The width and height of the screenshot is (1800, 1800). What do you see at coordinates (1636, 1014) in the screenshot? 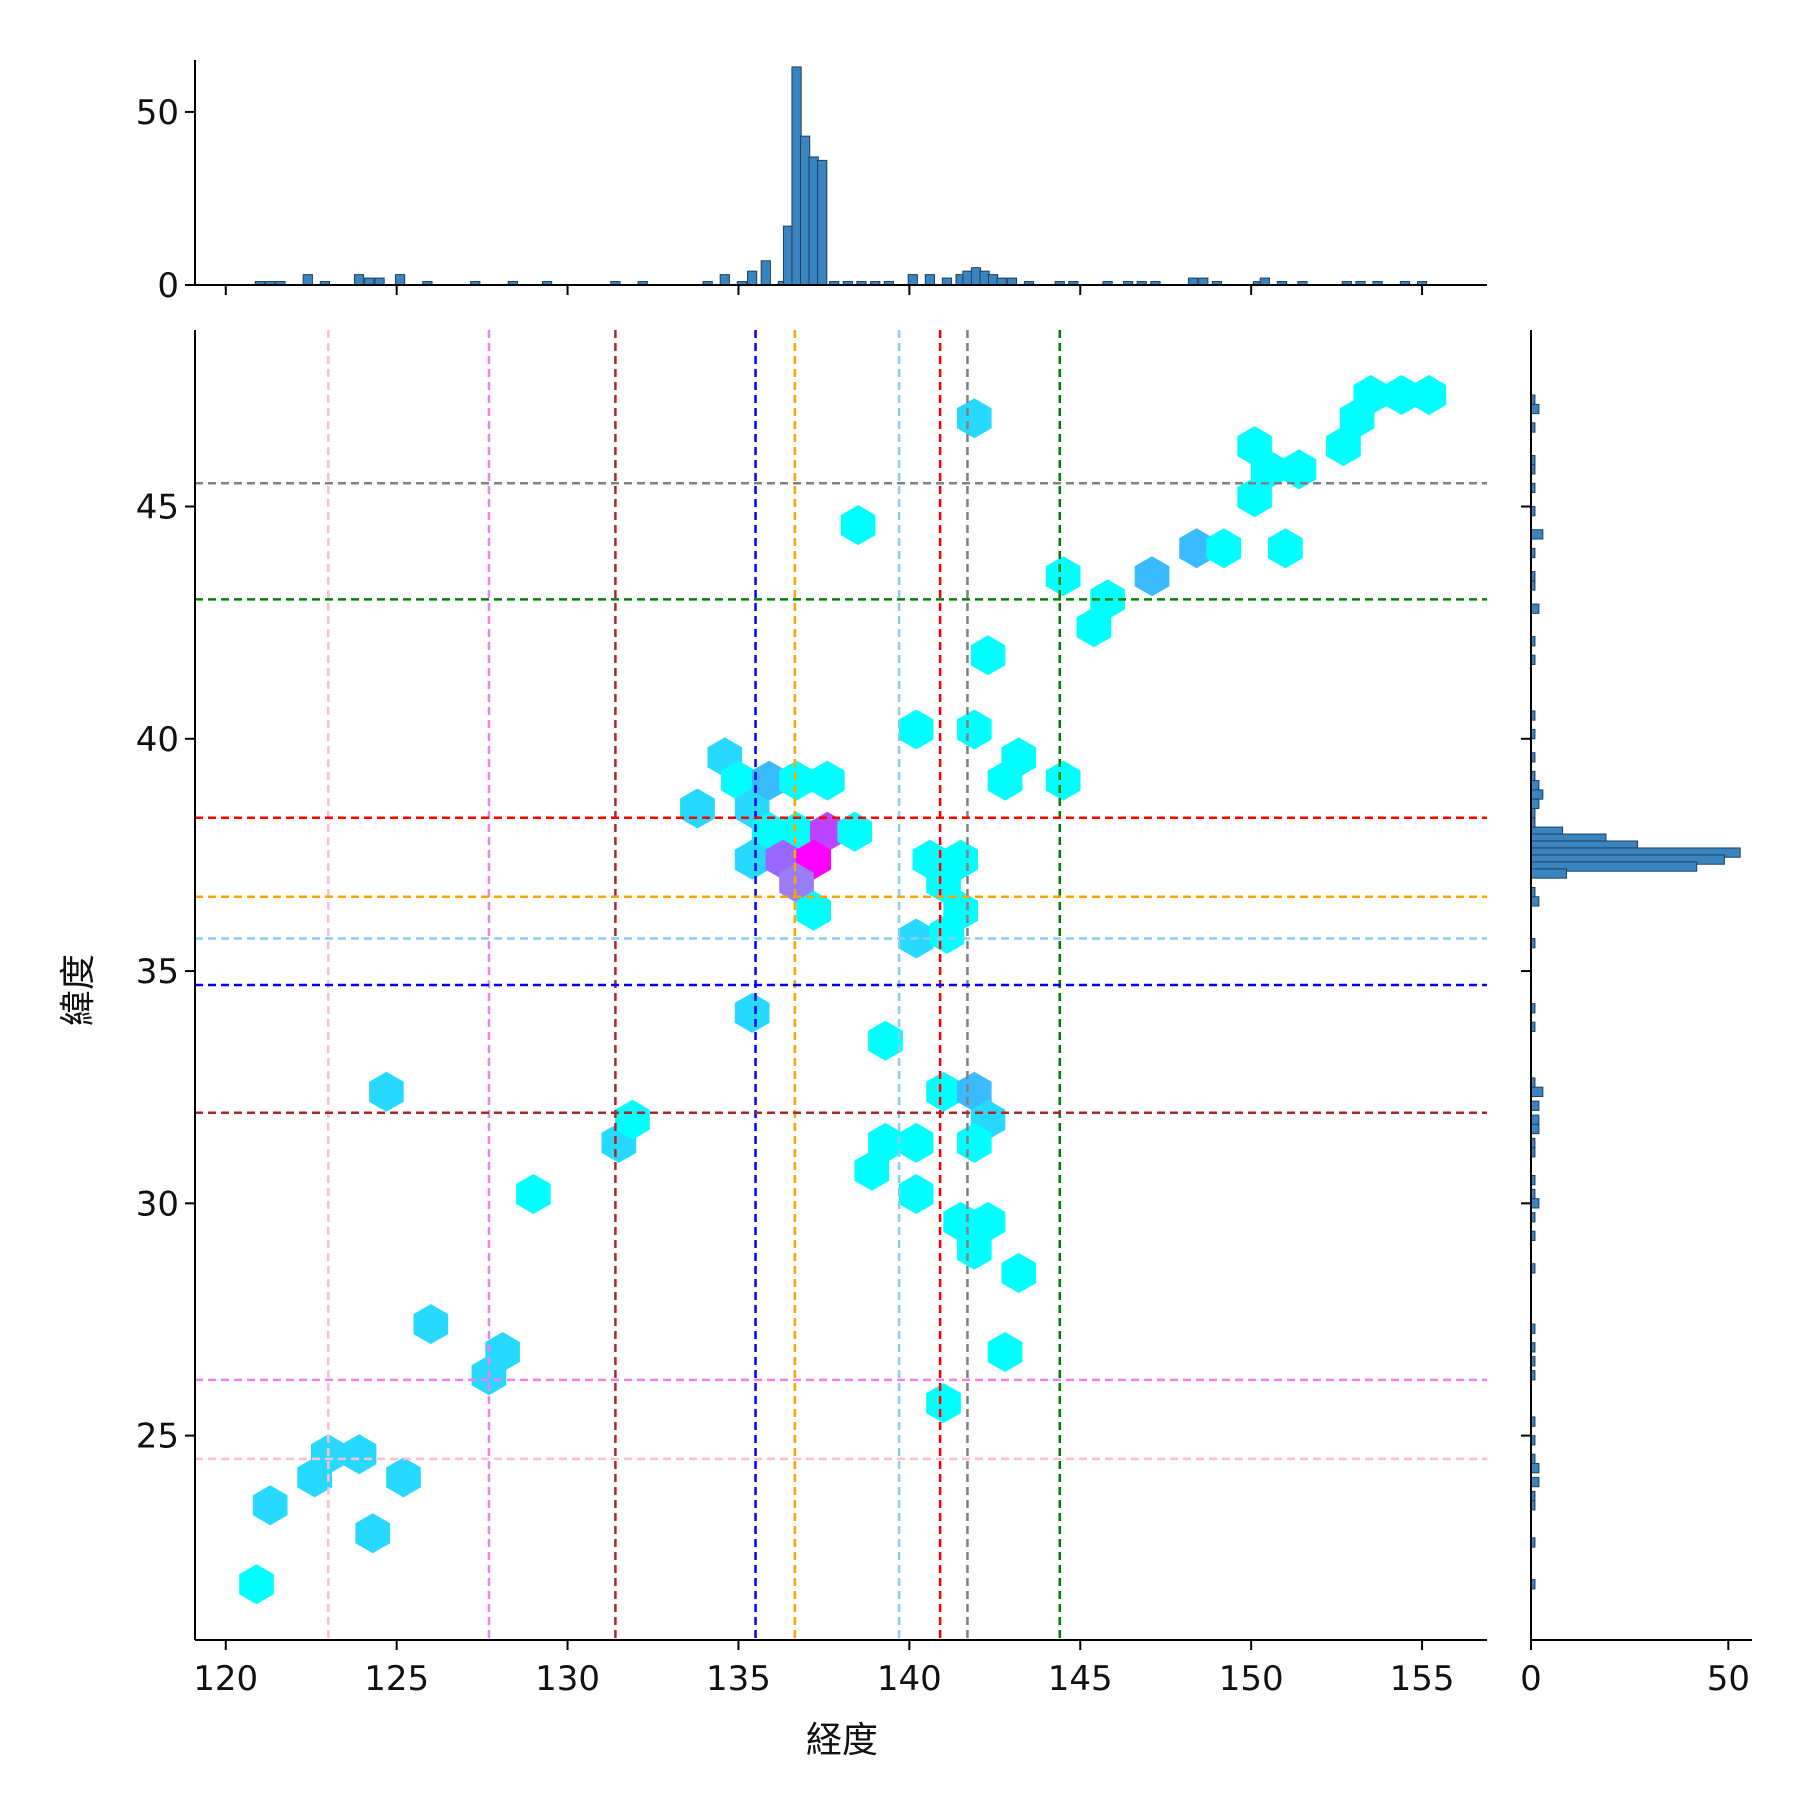
I see `right-marginal-histogram: 0 50` at bounding box center [1636, 1014].